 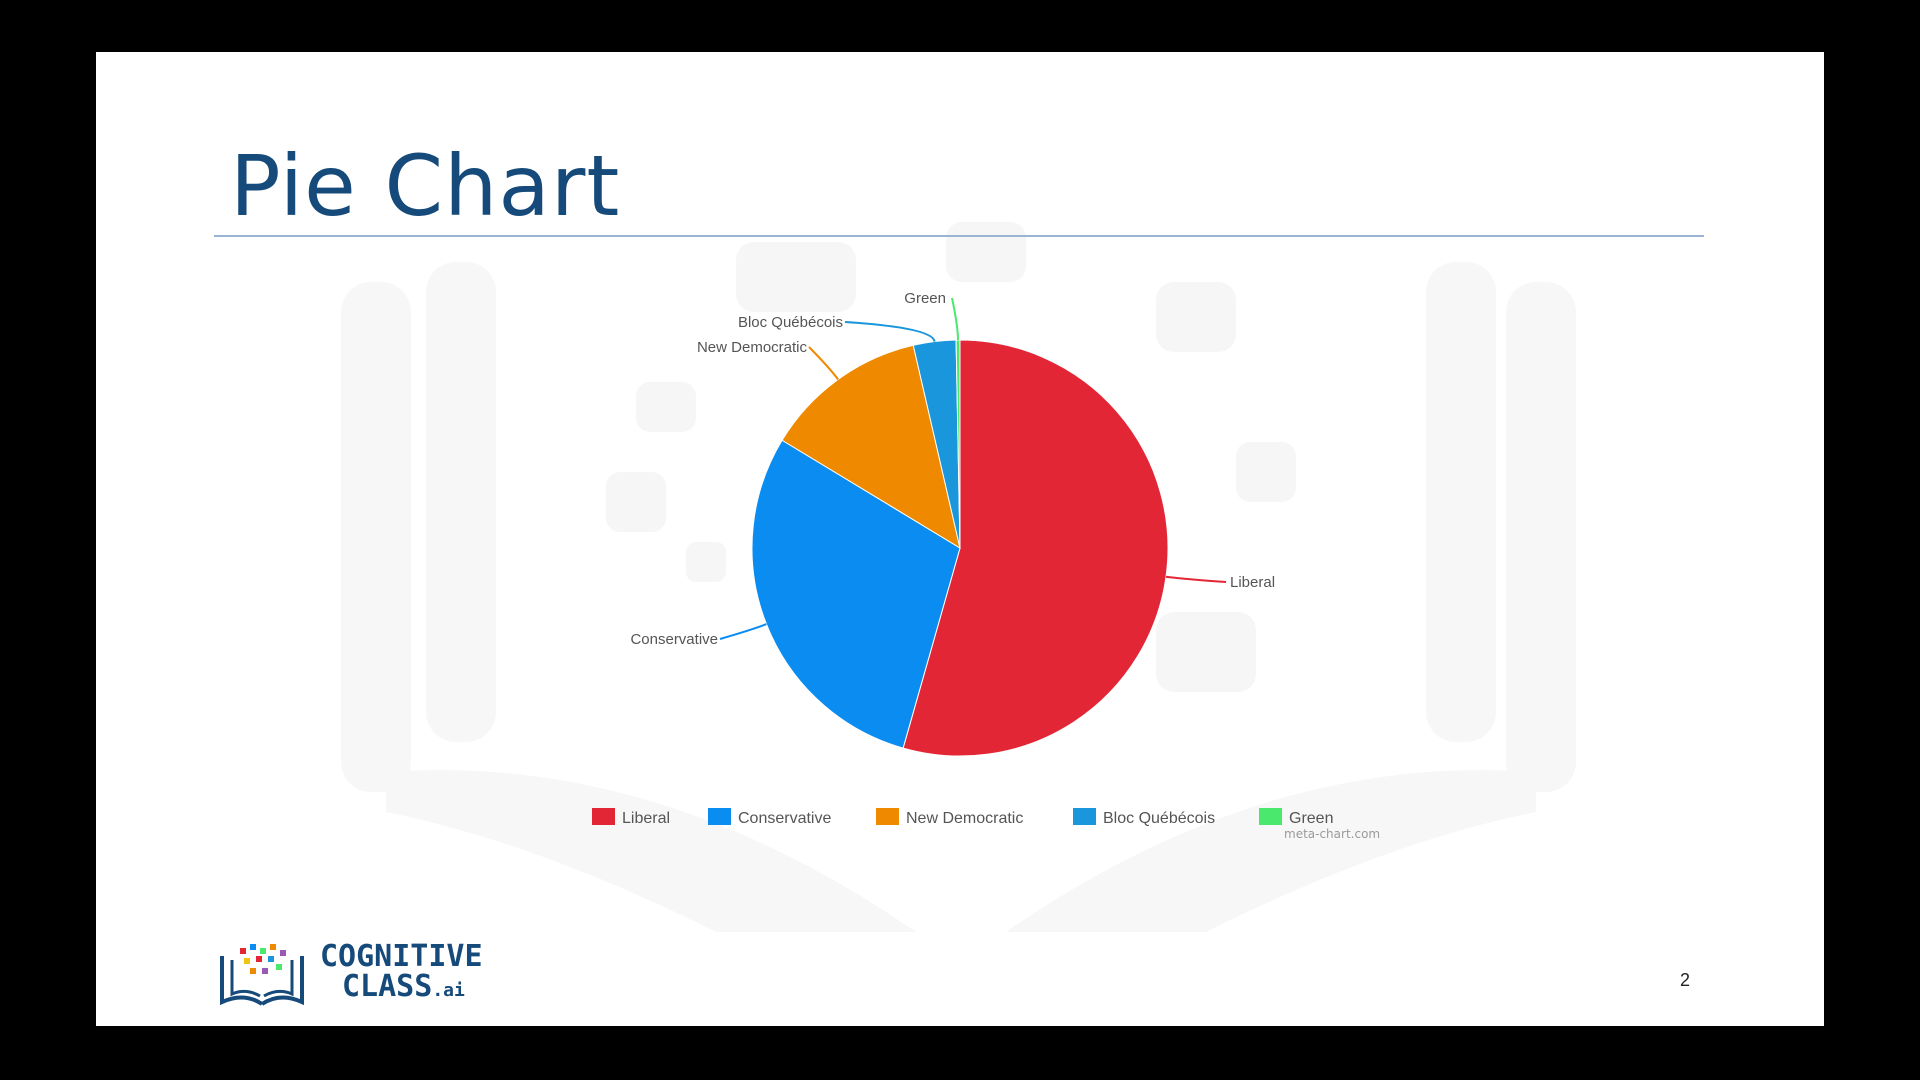 What do you see at coordinates (823, 363) in the screenshot?
I see `leader-line-new-democratic` at bounding box center [823, 363].